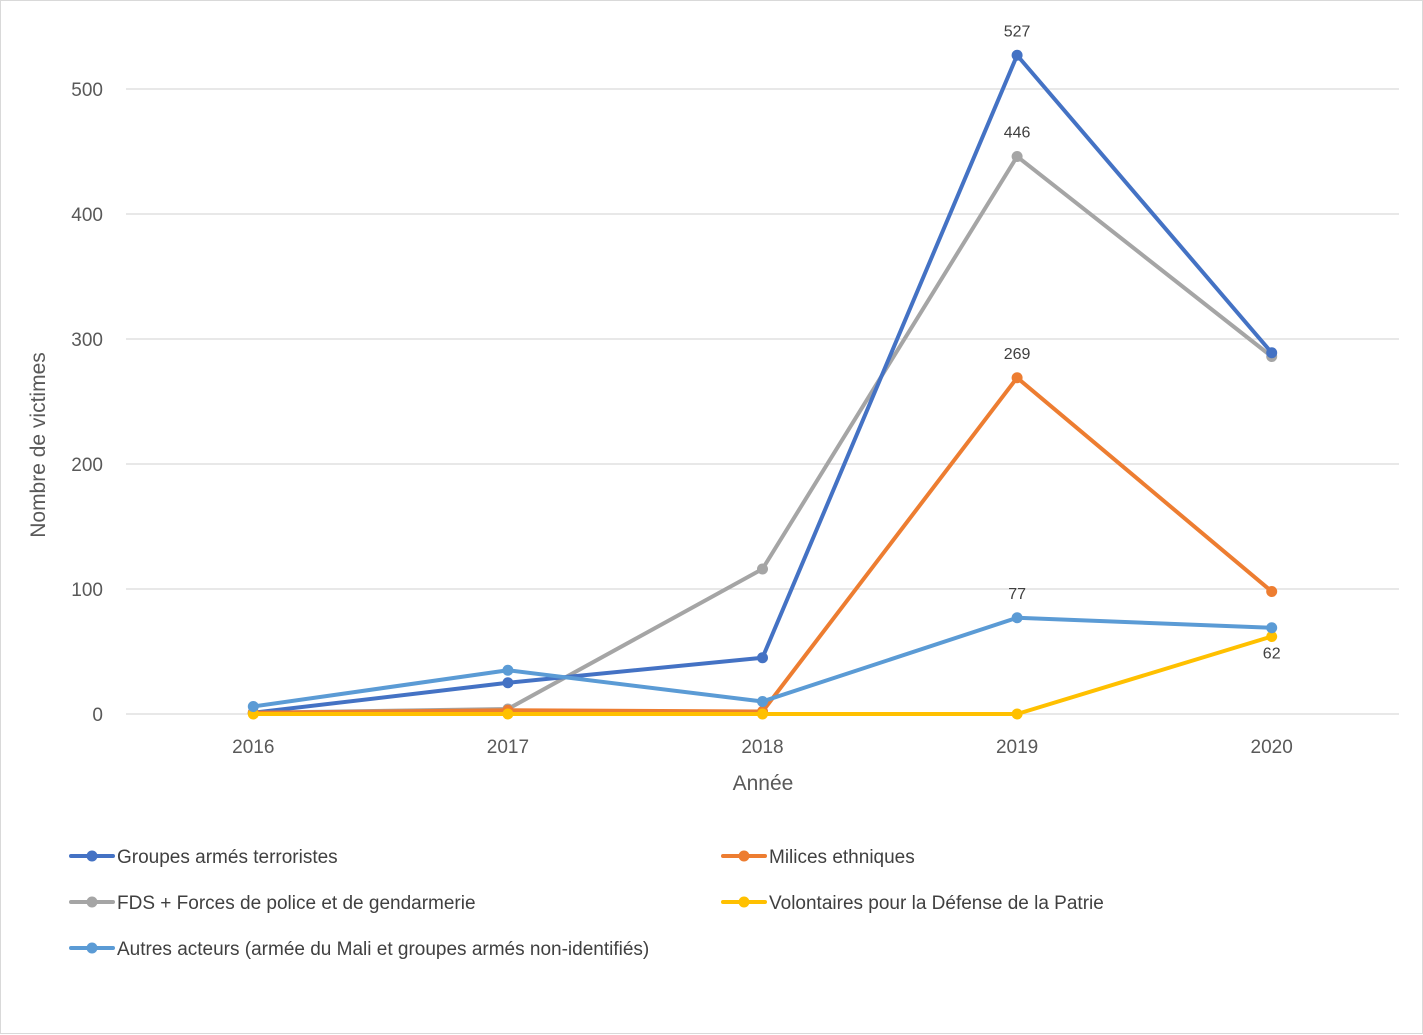 This screenshot has height=1035, width=1423. What do you see at coordinates (296, 903) in the screenshot?
I see `legend-label: FDS + Forces de police et de gendarmerie` at bounding box center [296, 903].